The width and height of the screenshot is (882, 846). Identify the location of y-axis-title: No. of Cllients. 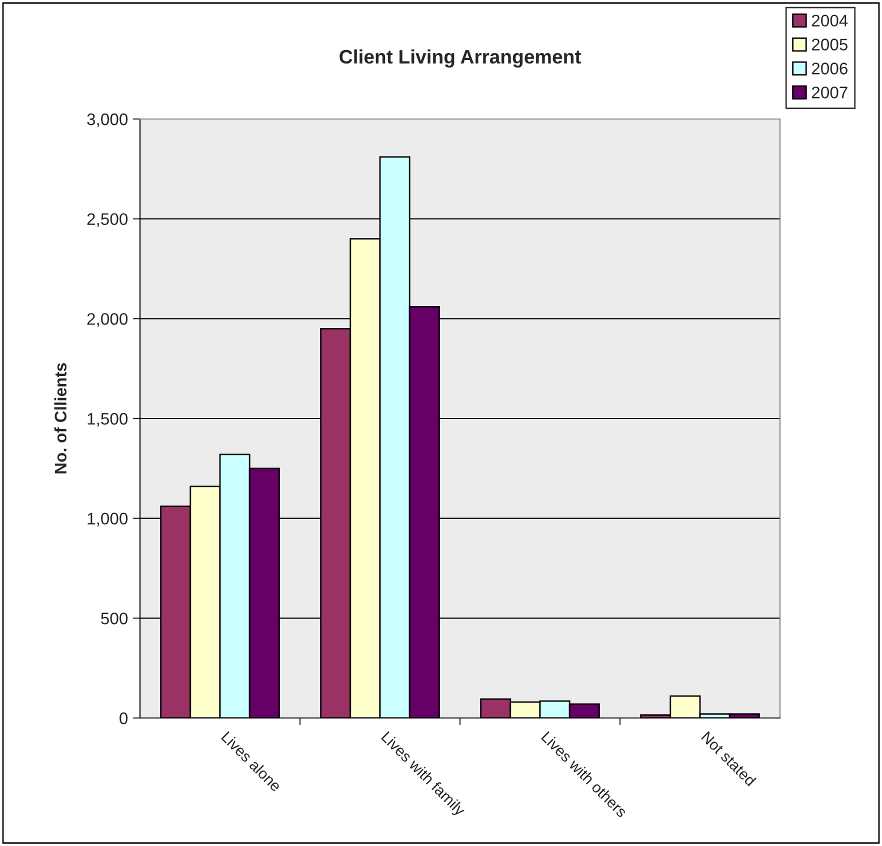
(60, 418).